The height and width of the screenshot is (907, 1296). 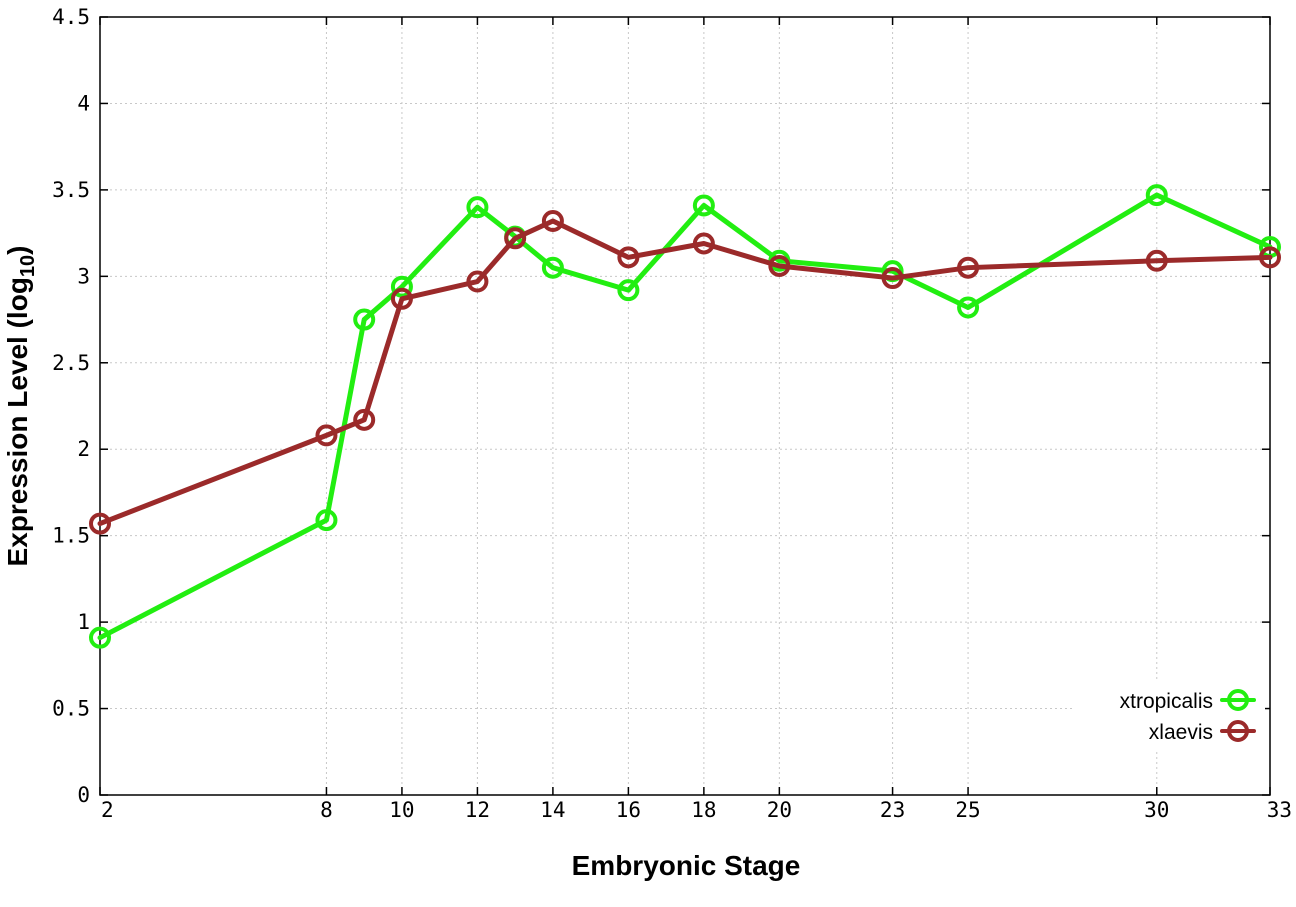 What do you see at coordinates (1238, 700) in the screenshot?
I see `legend-marker-xtropicalis` at bounding box center [1238, 700].